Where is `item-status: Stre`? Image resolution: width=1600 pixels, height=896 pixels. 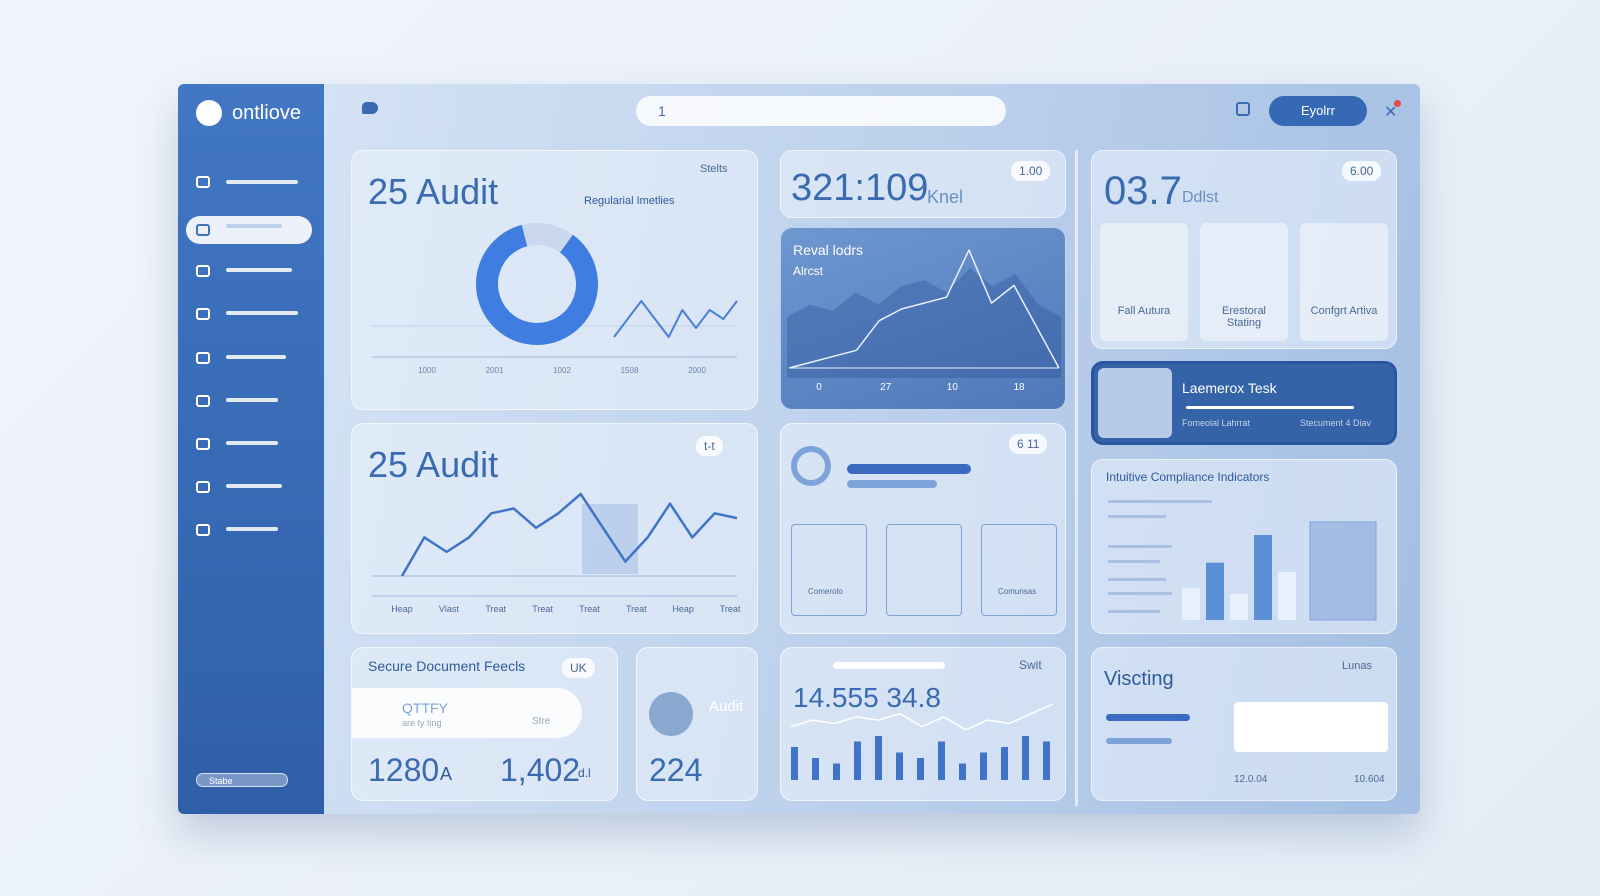 item-status: Stre is located at coordinates (541, 721).